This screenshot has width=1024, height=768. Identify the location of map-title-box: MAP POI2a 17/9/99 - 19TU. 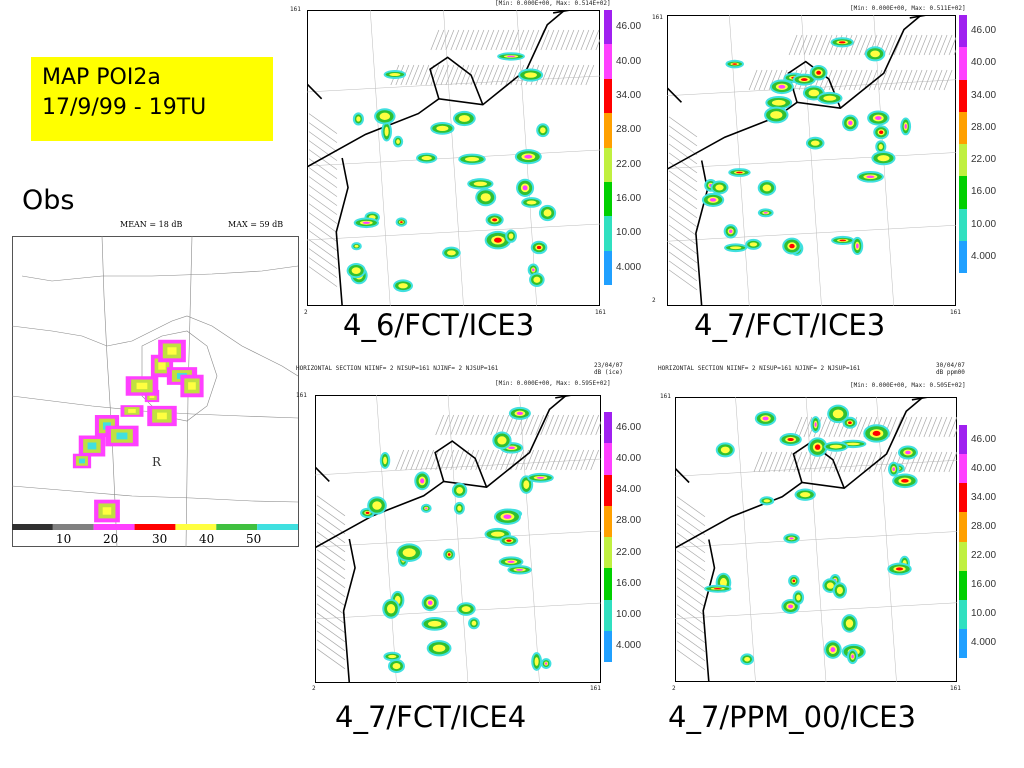
(152, 99).